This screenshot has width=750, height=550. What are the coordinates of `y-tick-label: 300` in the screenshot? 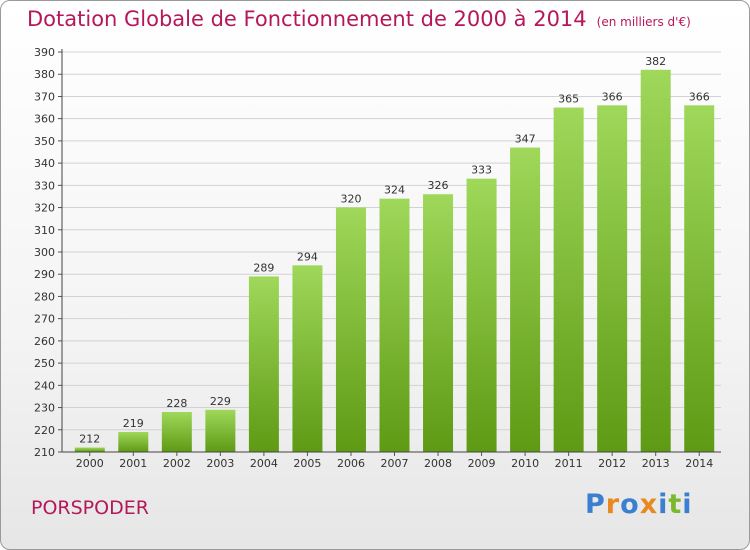 It's located at (44, 252).